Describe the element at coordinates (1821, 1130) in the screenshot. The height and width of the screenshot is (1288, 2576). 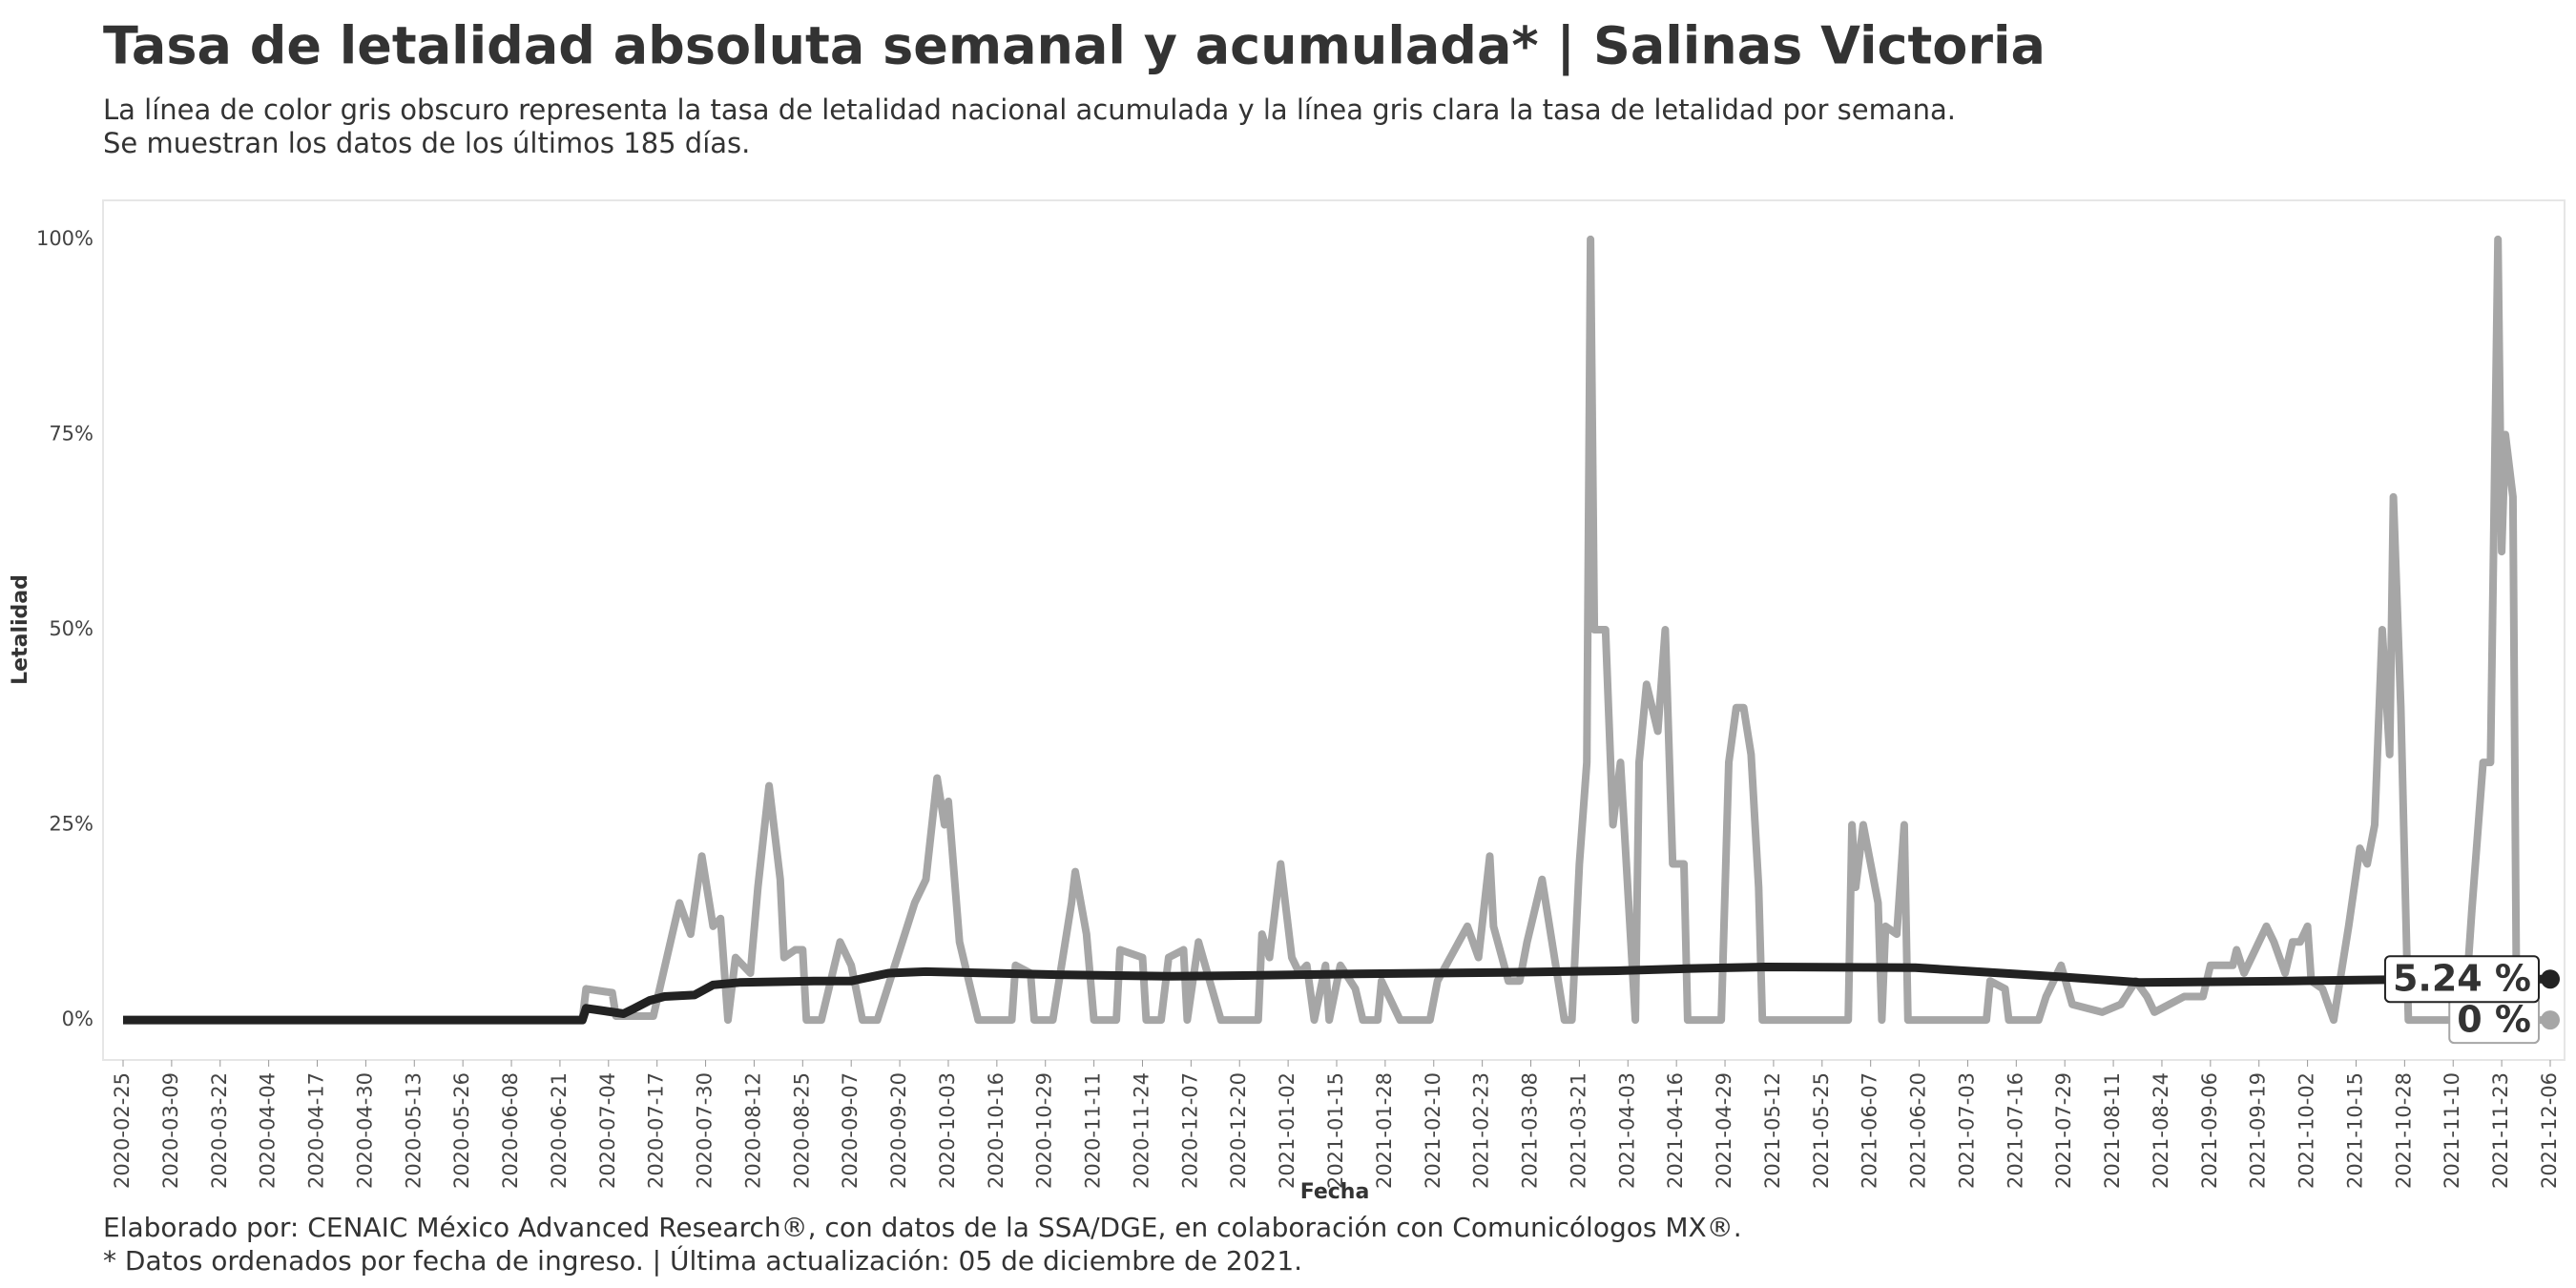
I see `x-tick-label: 2021-05-25` at that location.